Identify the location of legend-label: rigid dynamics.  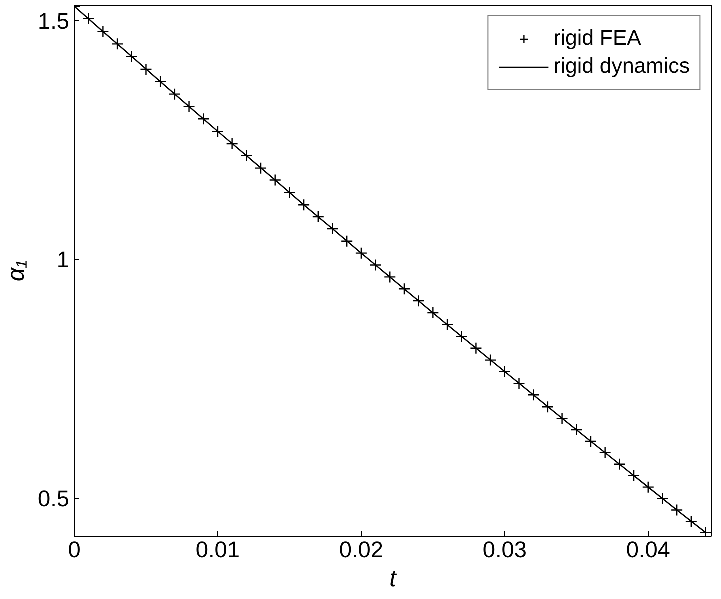
(622, 66).